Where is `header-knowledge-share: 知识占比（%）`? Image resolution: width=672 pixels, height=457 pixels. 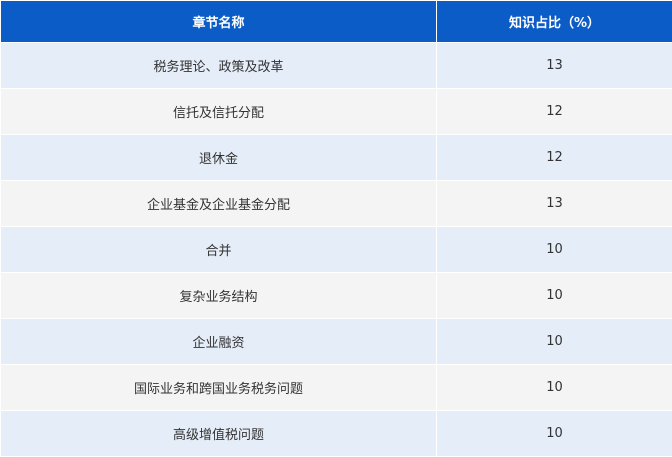 header-knowledge-share: 知识占比（%） is located at coordinates (554, 22).